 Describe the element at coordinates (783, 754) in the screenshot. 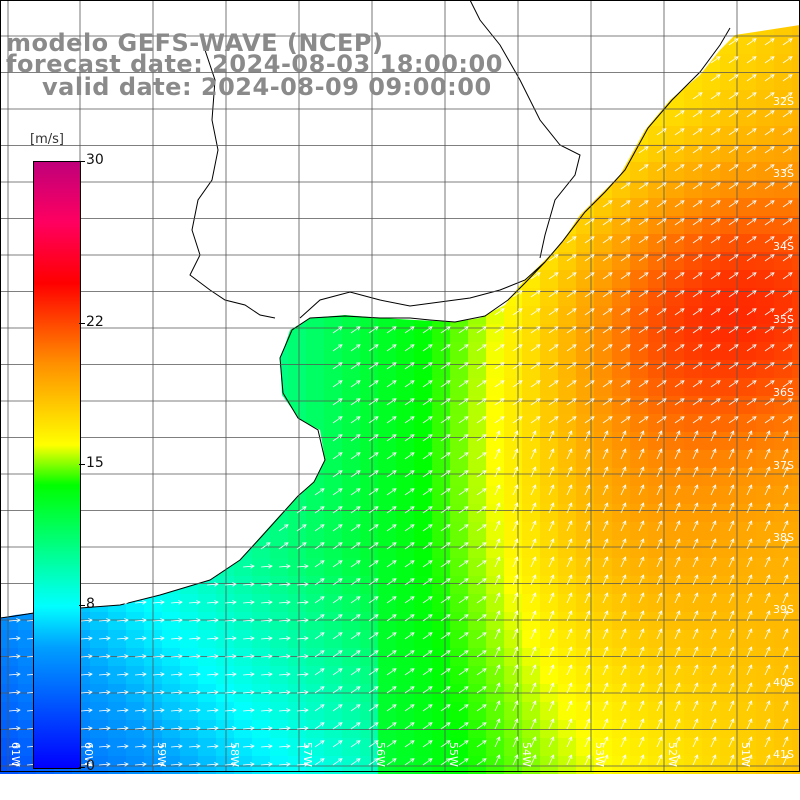

I see `latitude-label: 41S` at that location.